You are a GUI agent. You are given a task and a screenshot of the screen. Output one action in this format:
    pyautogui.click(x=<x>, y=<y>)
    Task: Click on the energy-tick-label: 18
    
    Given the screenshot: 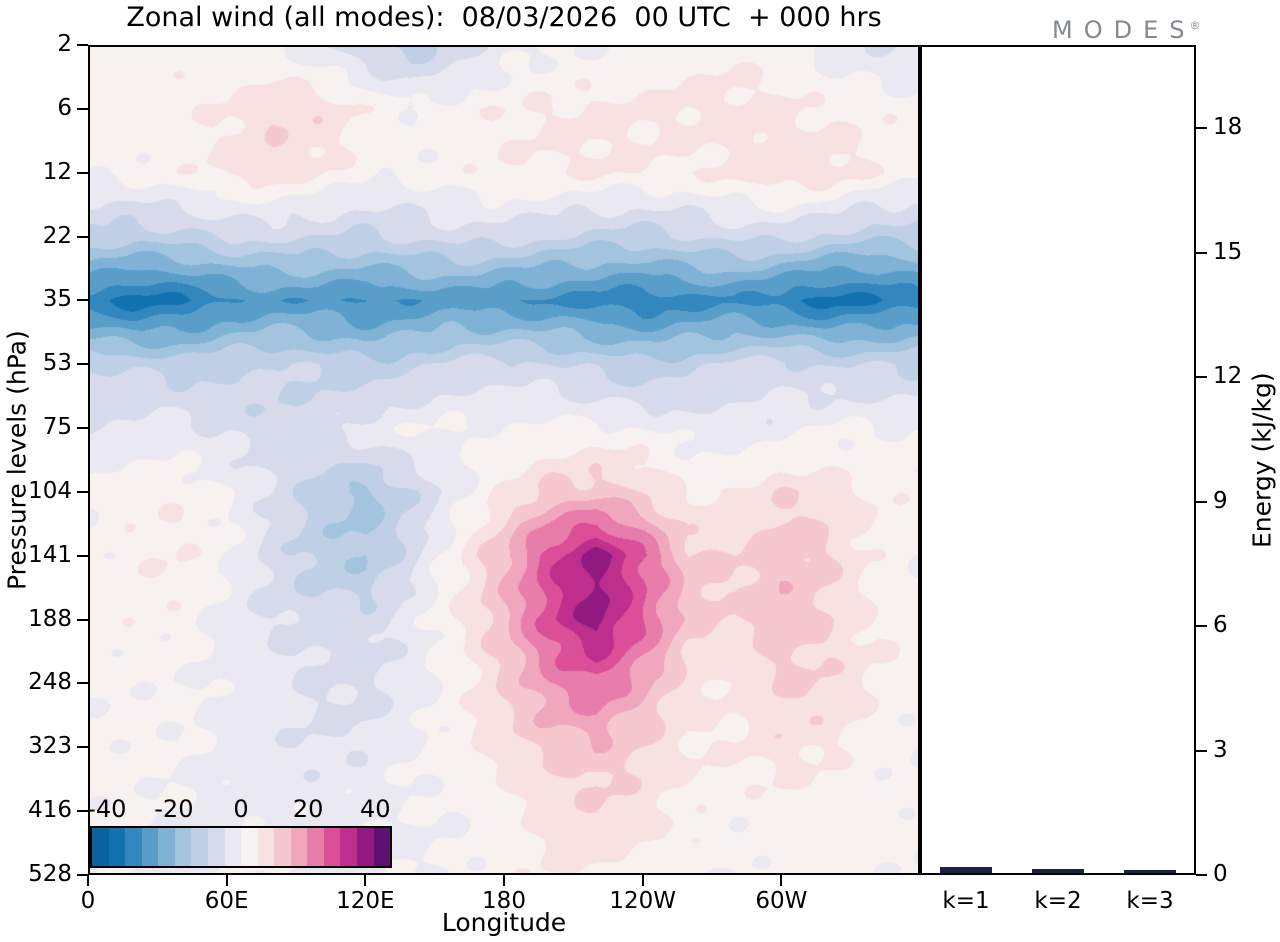 What is the action you would take?
    pyautogui.click(x=1228, y=127)
    